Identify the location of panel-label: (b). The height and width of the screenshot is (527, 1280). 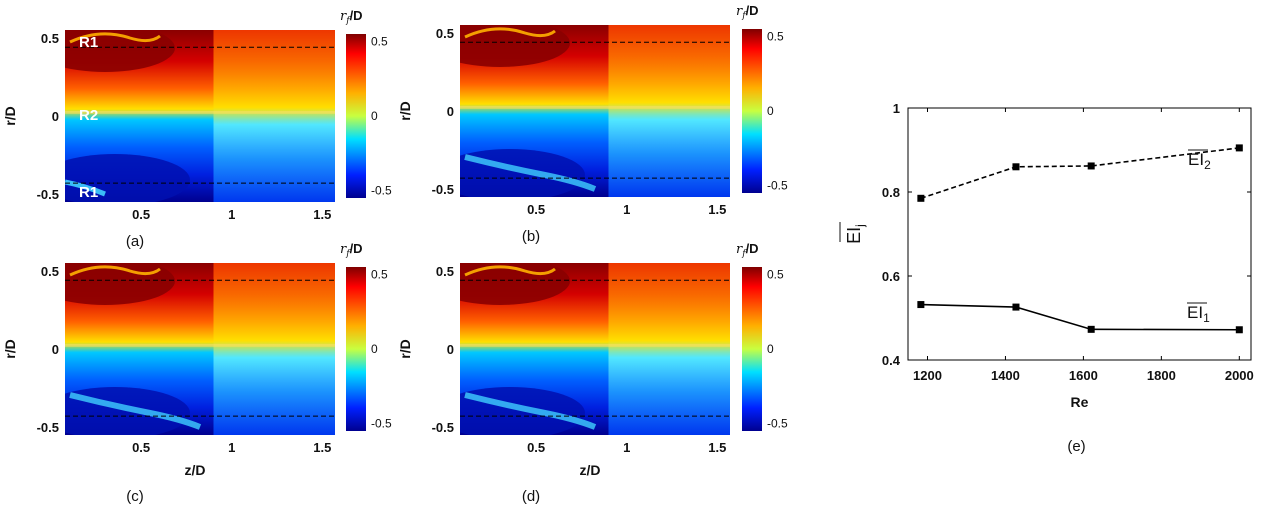
(531, 236).